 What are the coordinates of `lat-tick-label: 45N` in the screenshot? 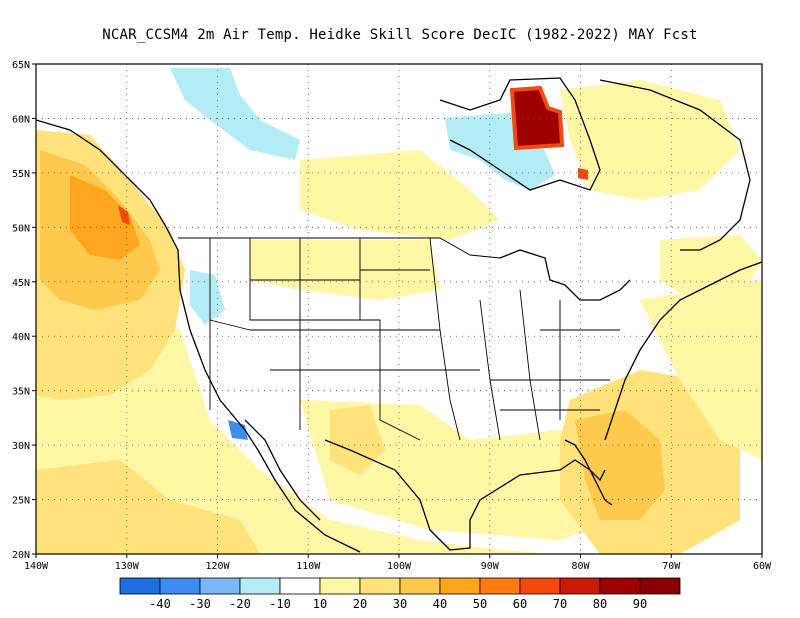 It's located at (21, 283).